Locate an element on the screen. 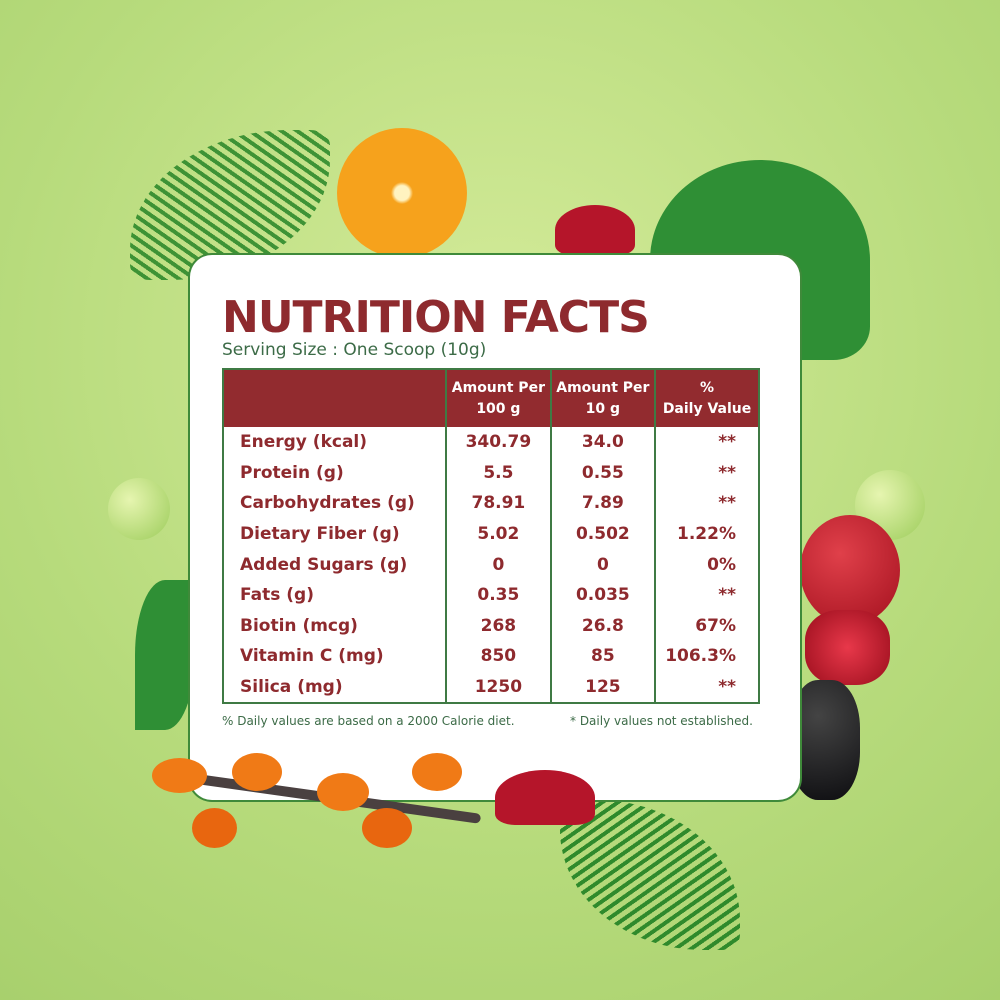 This screenshot has width=1000, height=1000. amount-per-100g: 5.5 is located at coordinates (498, 473).